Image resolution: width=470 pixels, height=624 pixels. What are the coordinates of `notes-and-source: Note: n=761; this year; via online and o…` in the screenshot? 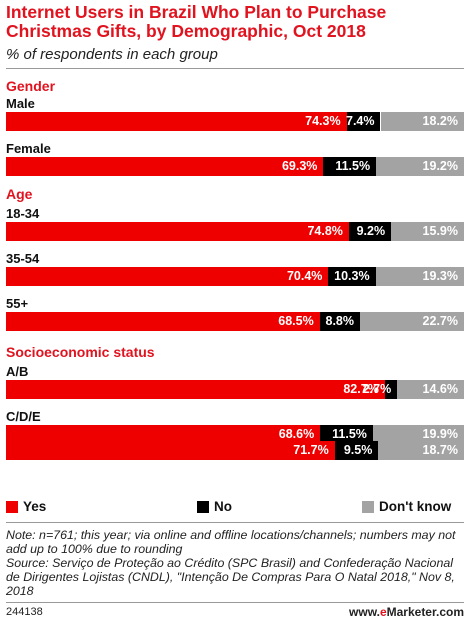 It's located at (236, 563).